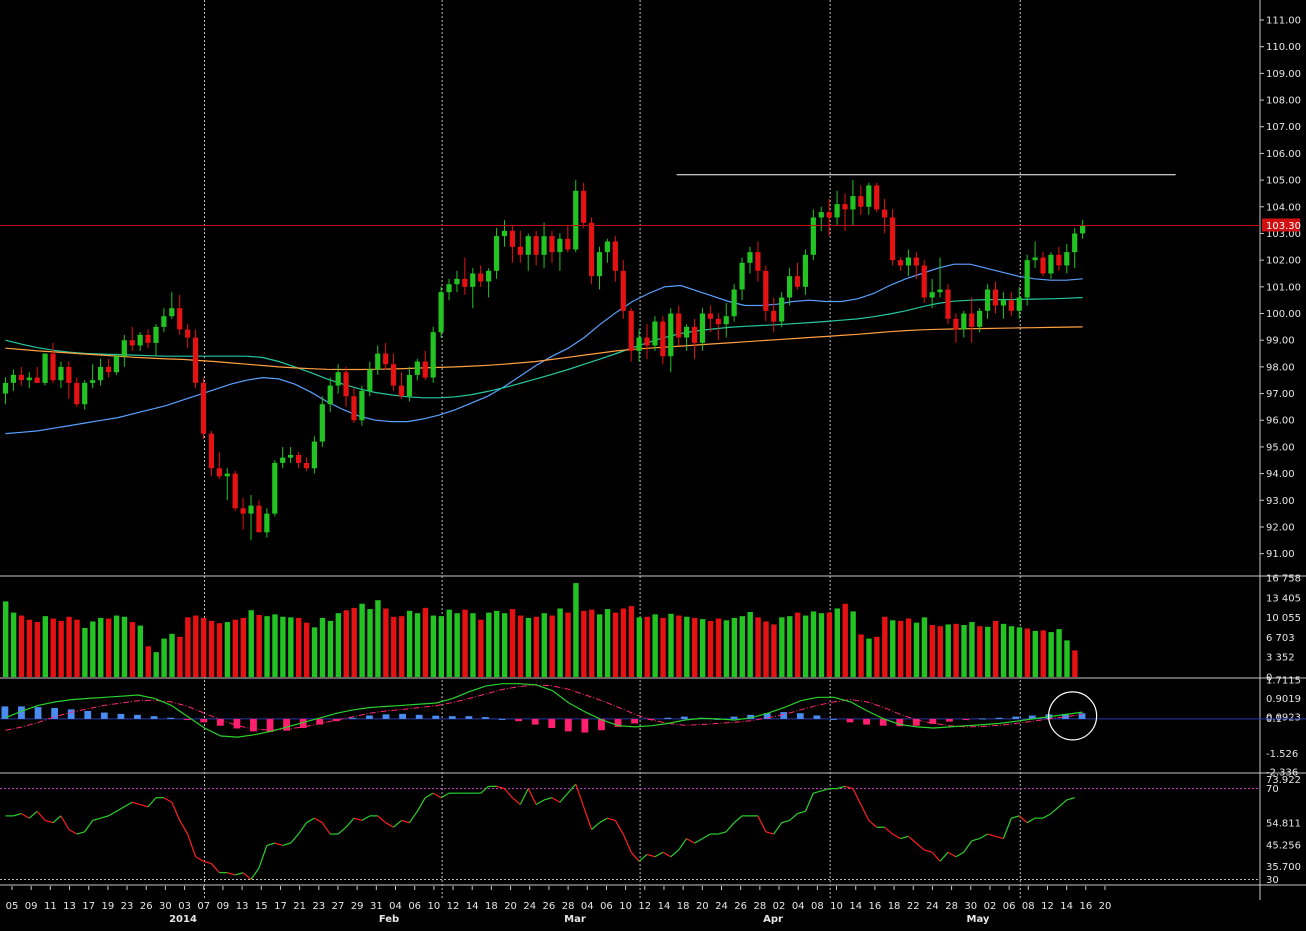 The image size is (1306, 931). I want to click on x-day-label: 08, so click(817, 906).